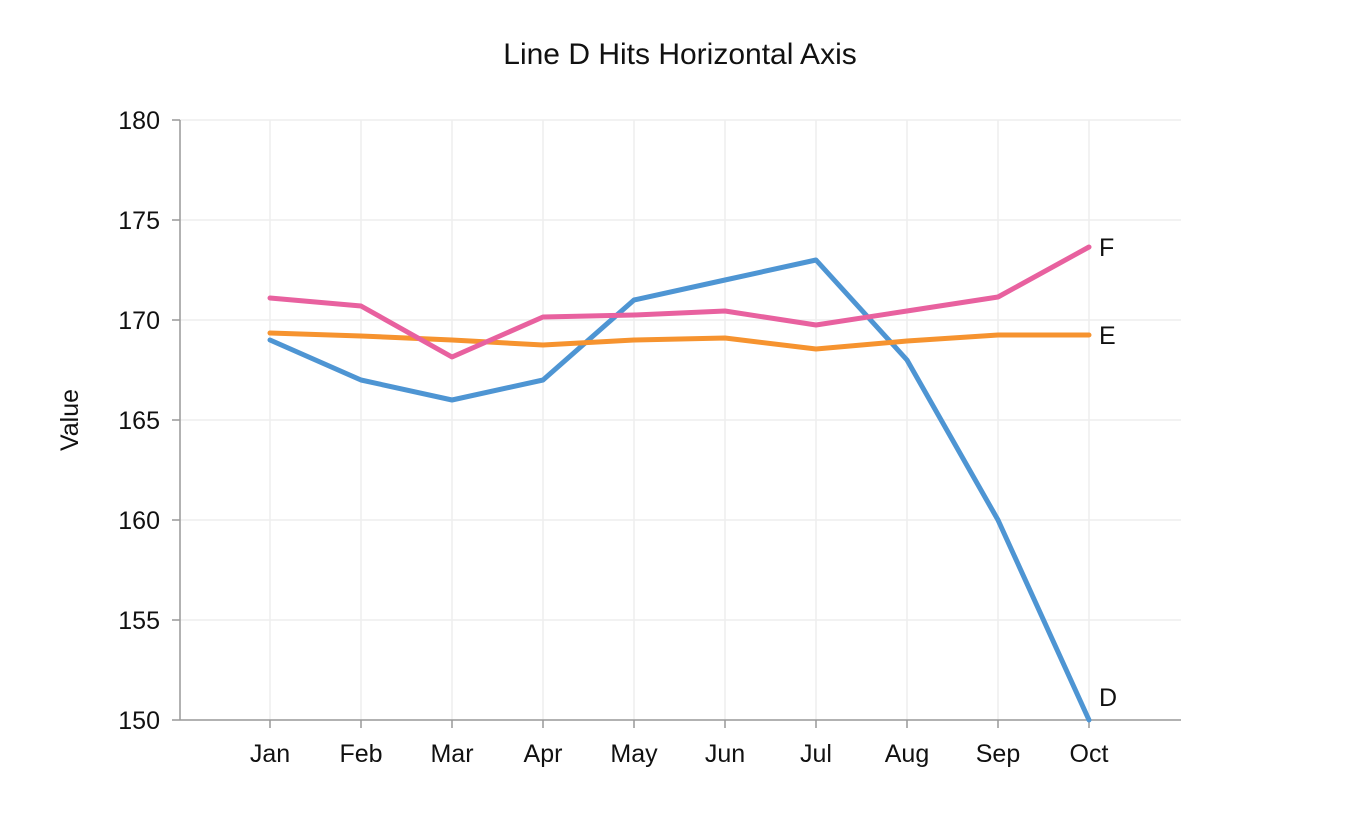  Describe the element at coordinates (139, 621) in the screenshot. I see `y-tick-label: 155` at that location.